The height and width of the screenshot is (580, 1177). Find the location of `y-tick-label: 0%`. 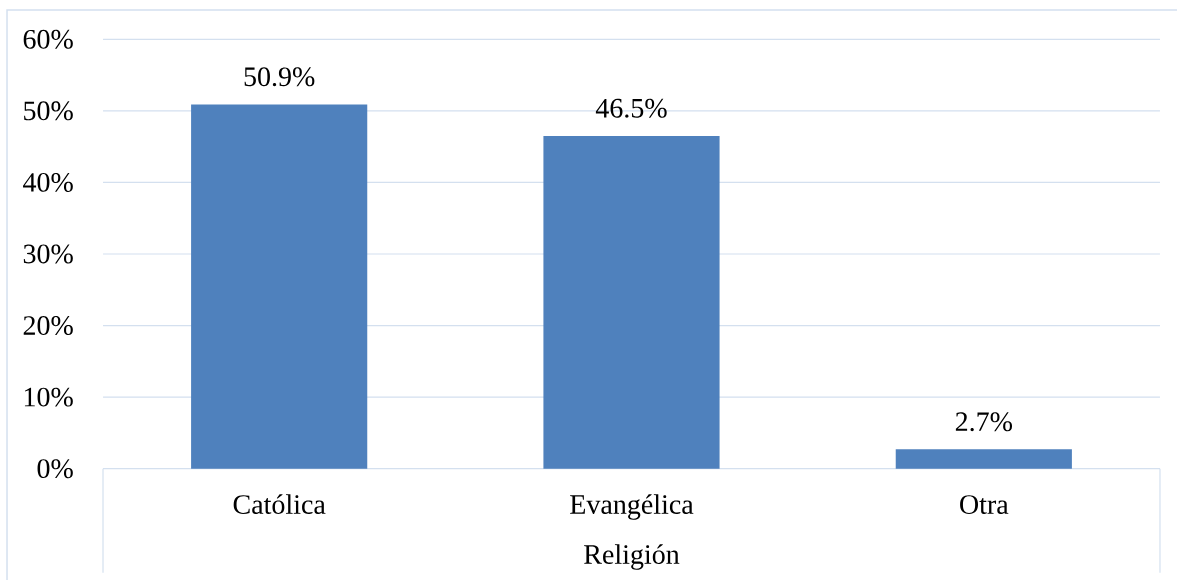

y-tick-label: 0% is located at coordinates (55, 469).